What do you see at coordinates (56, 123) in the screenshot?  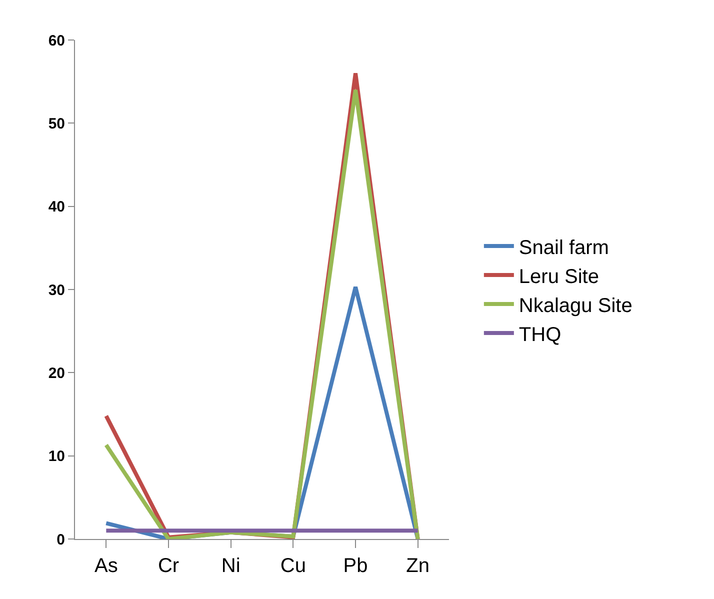 I see `y-tick-label: 50` at bounding box center [56, 123].